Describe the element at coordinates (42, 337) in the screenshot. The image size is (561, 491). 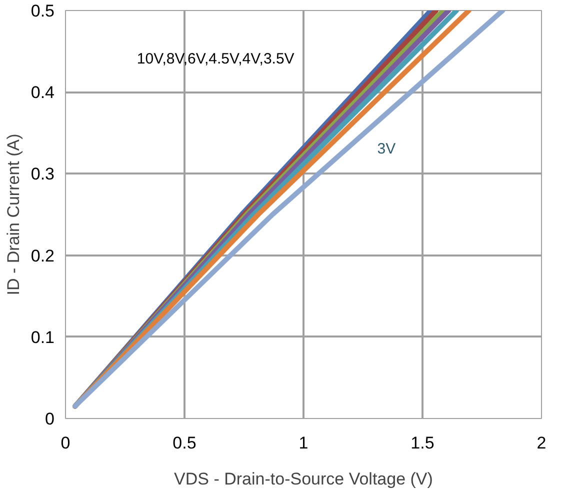
I see `y-tick-label: 0.1` at that location.